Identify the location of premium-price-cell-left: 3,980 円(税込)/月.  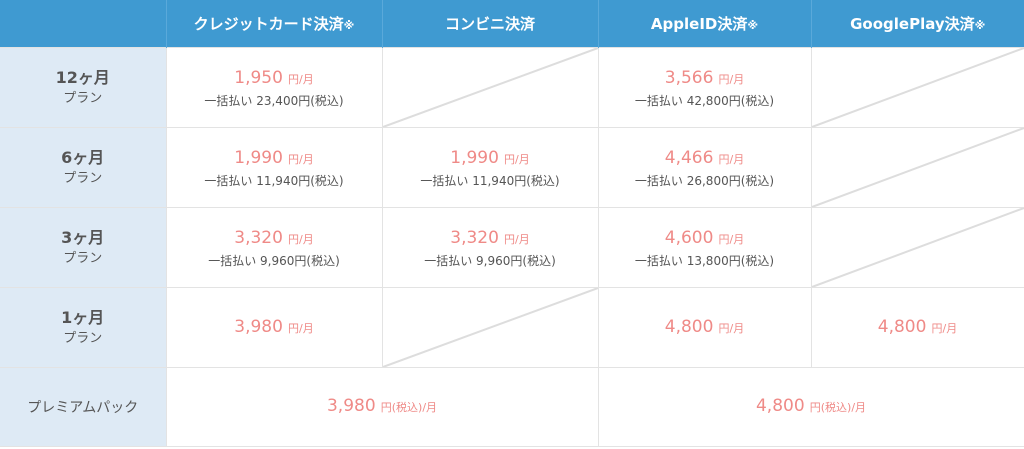
(382, 407).